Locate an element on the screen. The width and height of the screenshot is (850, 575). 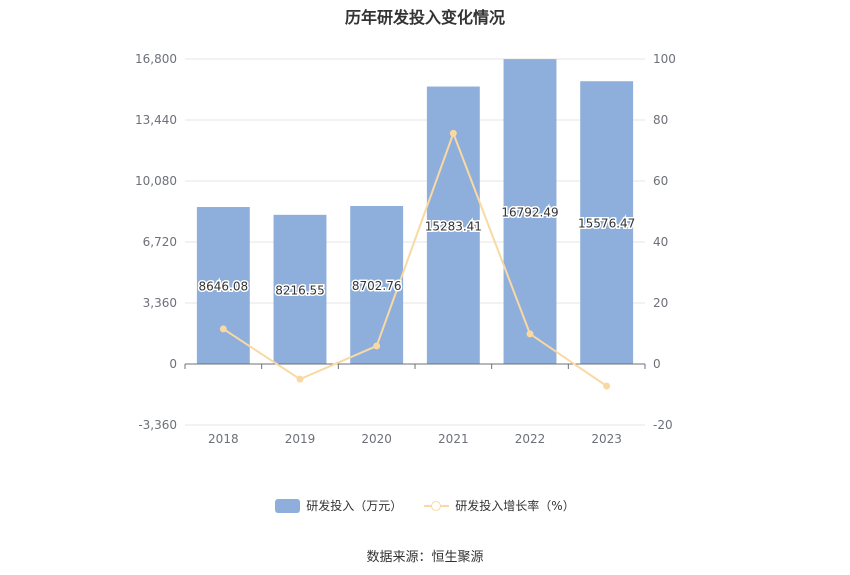
y-left-tick-label: 13,440 is located at coordinates (156, 120).